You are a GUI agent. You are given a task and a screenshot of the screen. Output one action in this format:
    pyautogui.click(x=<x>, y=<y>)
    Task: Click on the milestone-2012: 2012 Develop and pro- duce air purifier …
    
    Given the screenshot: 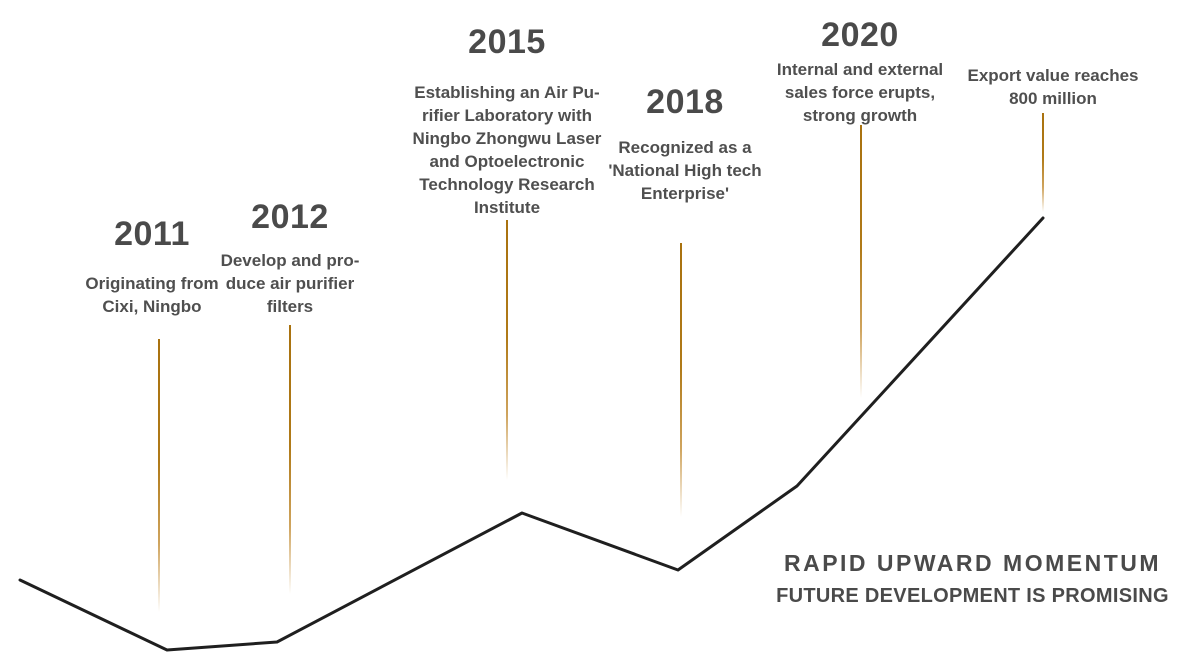 What is the action you would take?
    pyautogui.click(x=290, y=258)
    